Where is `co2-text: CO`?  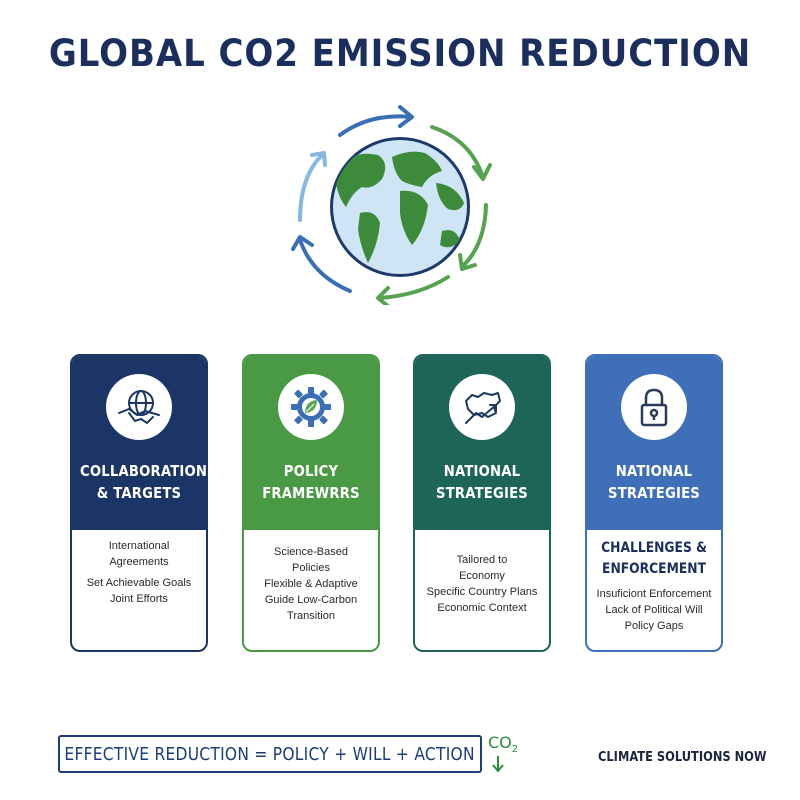
co2-text: CO is located at coordinates (500, 742).